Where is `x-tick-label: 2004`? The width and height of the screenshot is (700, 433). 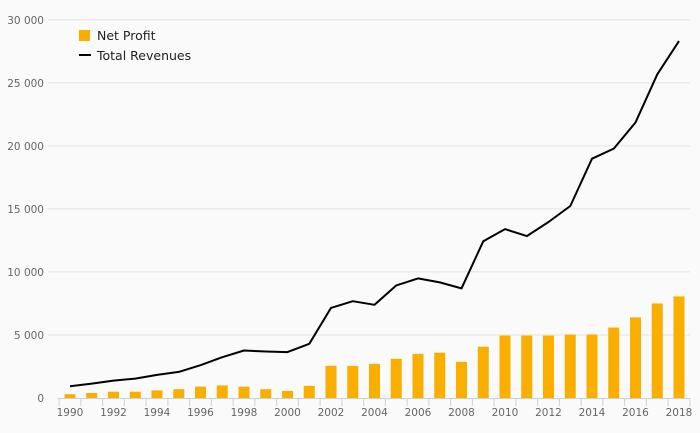
x-tick-label: 2004 is located at coordinates (374, 413).